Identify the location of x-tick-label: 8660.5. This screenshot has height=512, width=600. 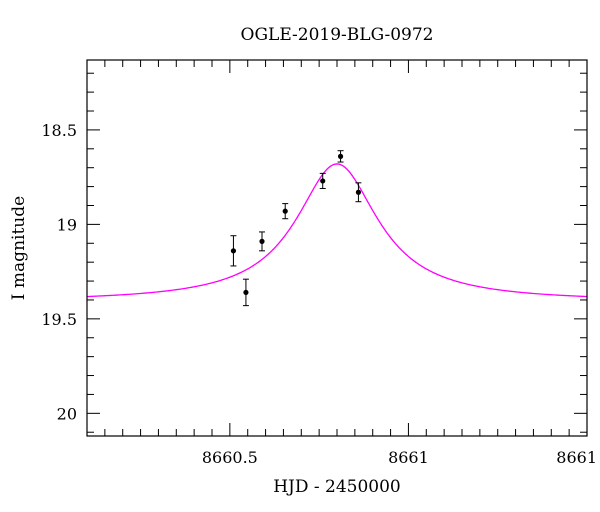
(230, 457).